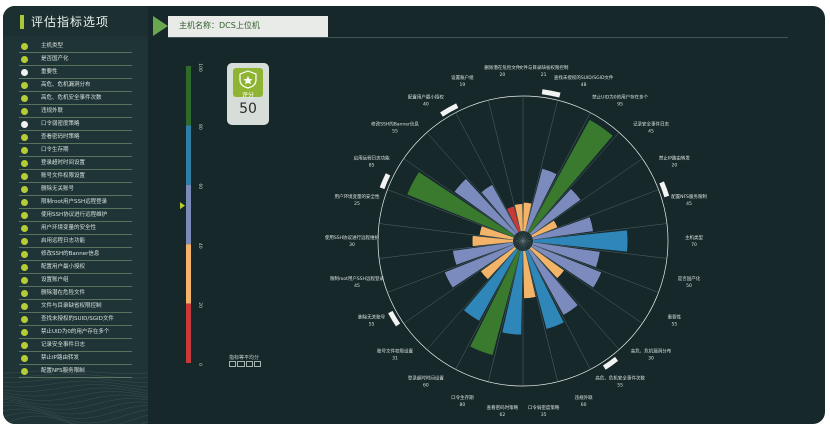 The height and width of the screenshot is (428, 830). What do you see at coordinates (75, 189) in the screenshot?
I see `sidebar-item: 删除无关账号` at bounding box center [75, 189].